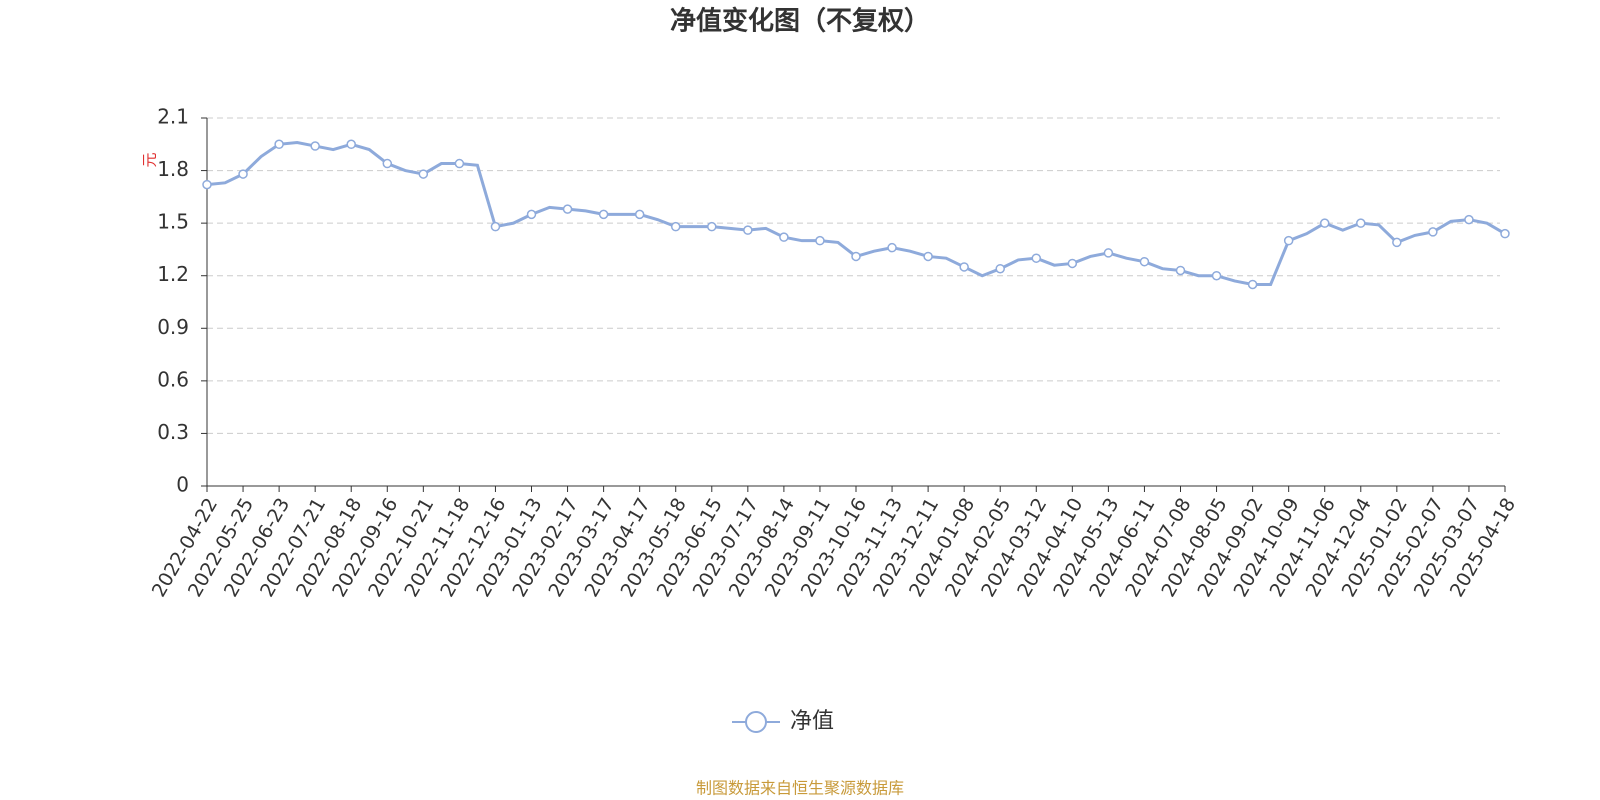  I want to click on y-tick-label: 0, so click(182, 485).